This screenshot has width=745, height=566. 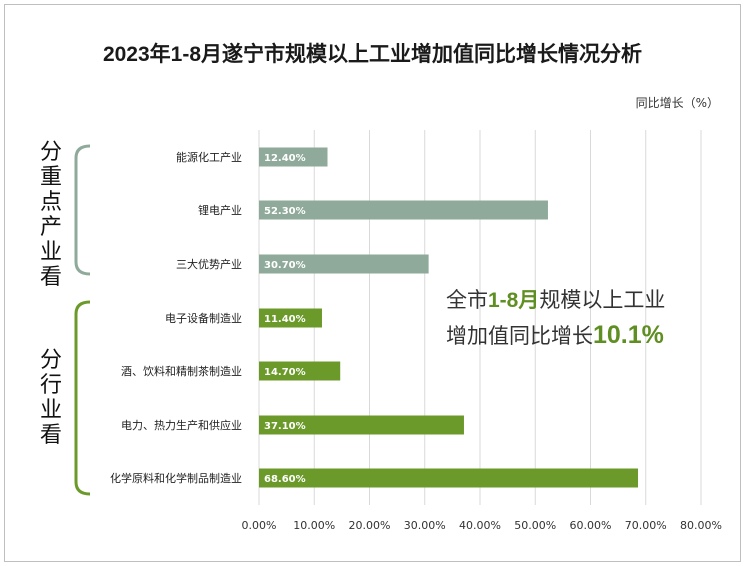 I want to click on summary-value: 10.1%, so click(x=628, y=335).